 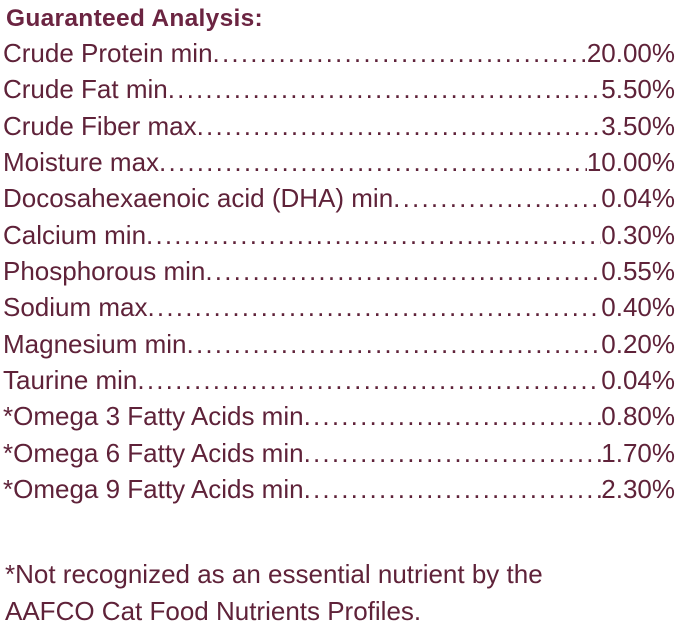 I want to click on nutrient-value: 5.50%, so click(x=638, y=89).